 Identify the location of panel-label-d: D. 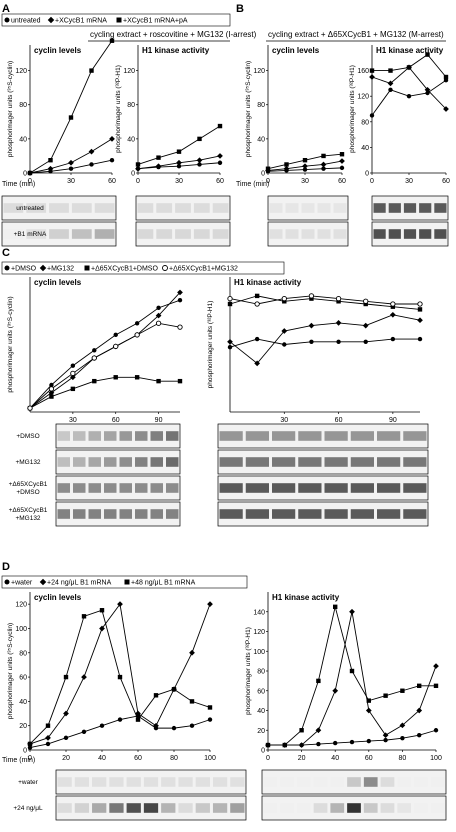
(6, 567).